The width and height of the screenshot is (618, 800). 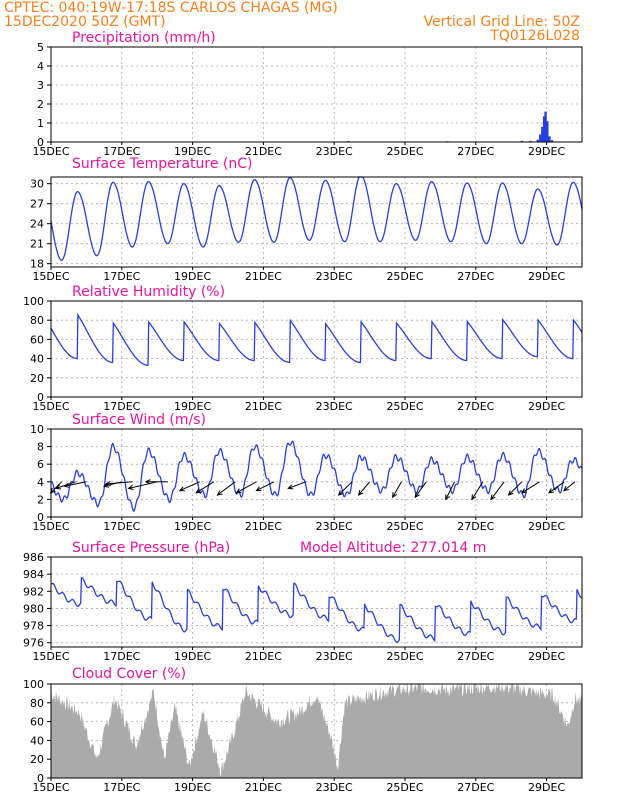 I want to click on y-tick-label: 1, so click(x=40, y=123).